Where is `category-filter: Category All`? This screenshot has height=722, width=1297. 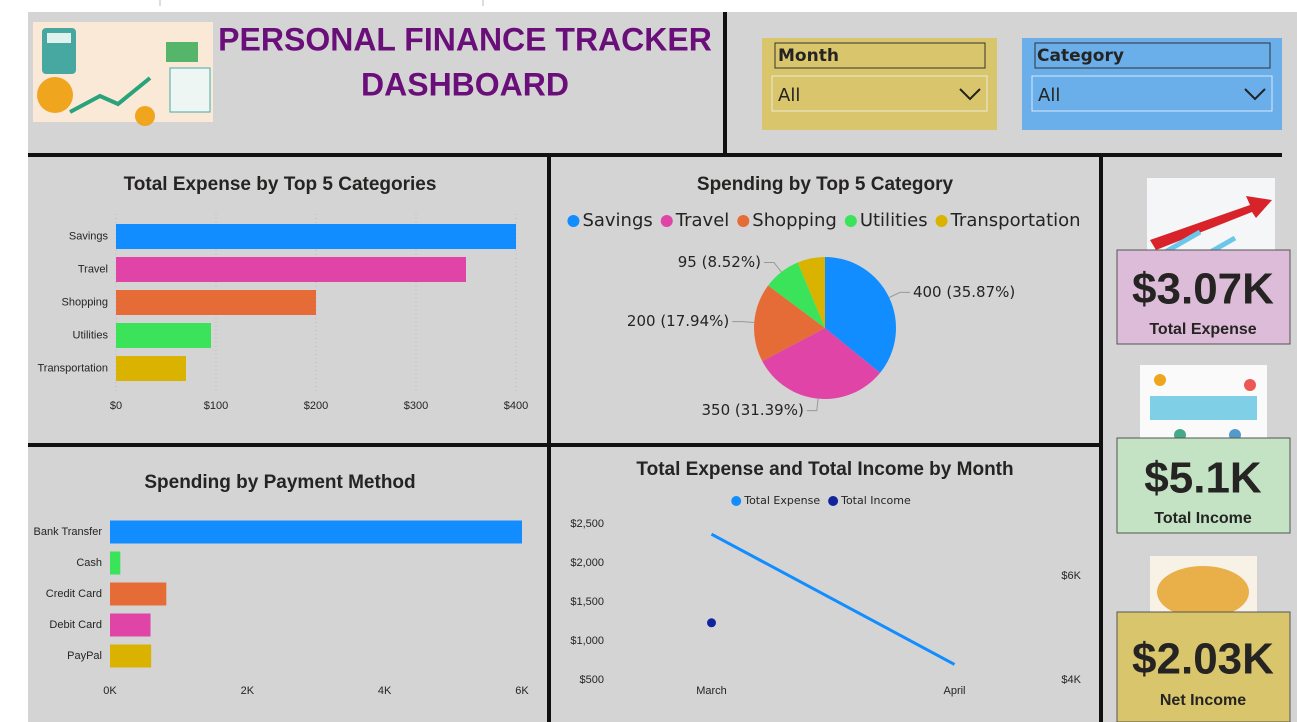
category-filter: Category All is located at coordinates (1152, 84).